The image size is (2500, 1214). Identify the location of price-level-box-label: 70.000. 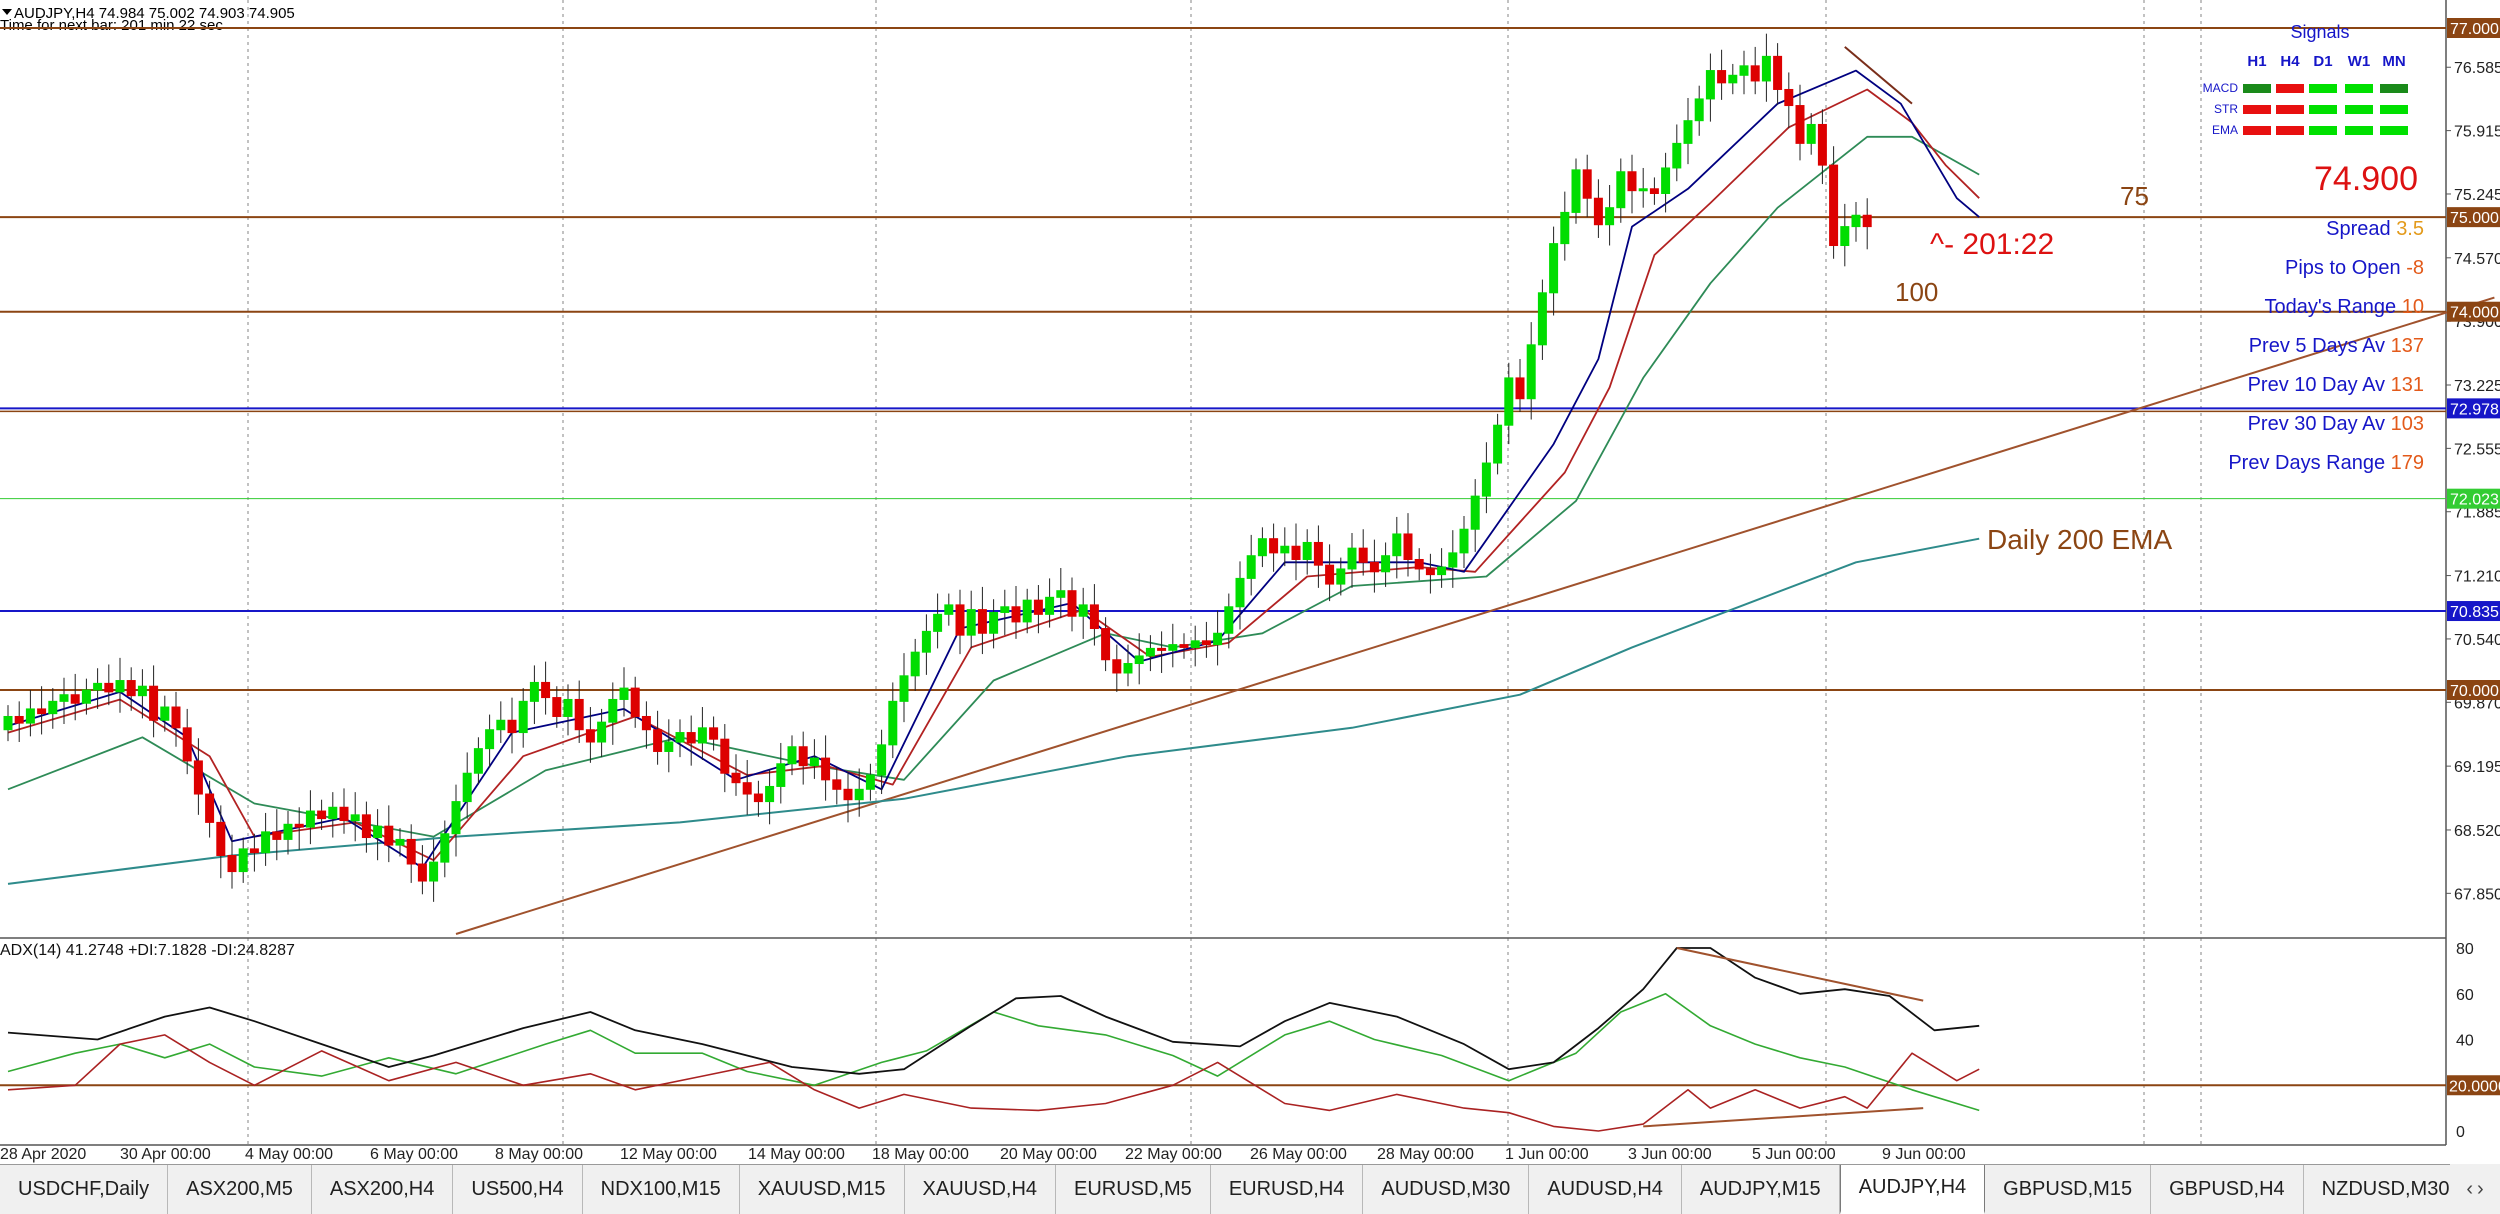
(2474, 691).